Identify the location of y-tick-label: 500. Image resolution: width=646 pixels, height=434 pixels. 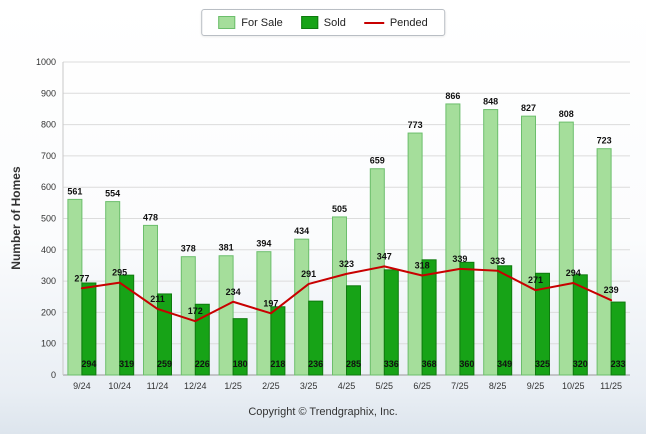
(48, 219).